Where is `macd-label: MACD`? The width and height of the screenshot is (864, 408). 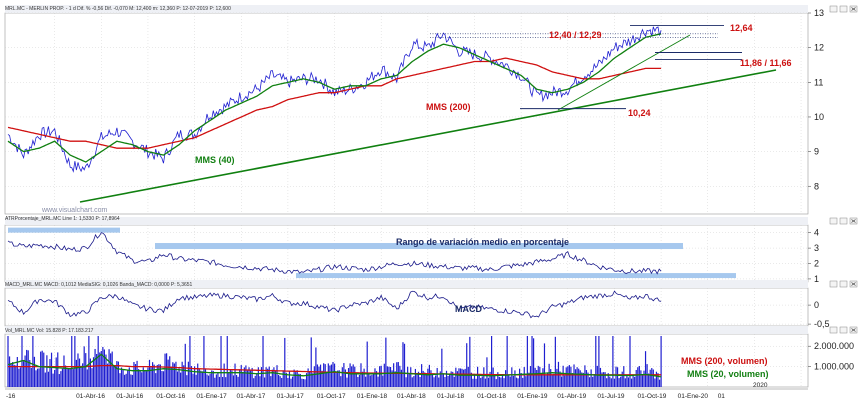
macd-label: MACD is located at coordinates (468, 309).